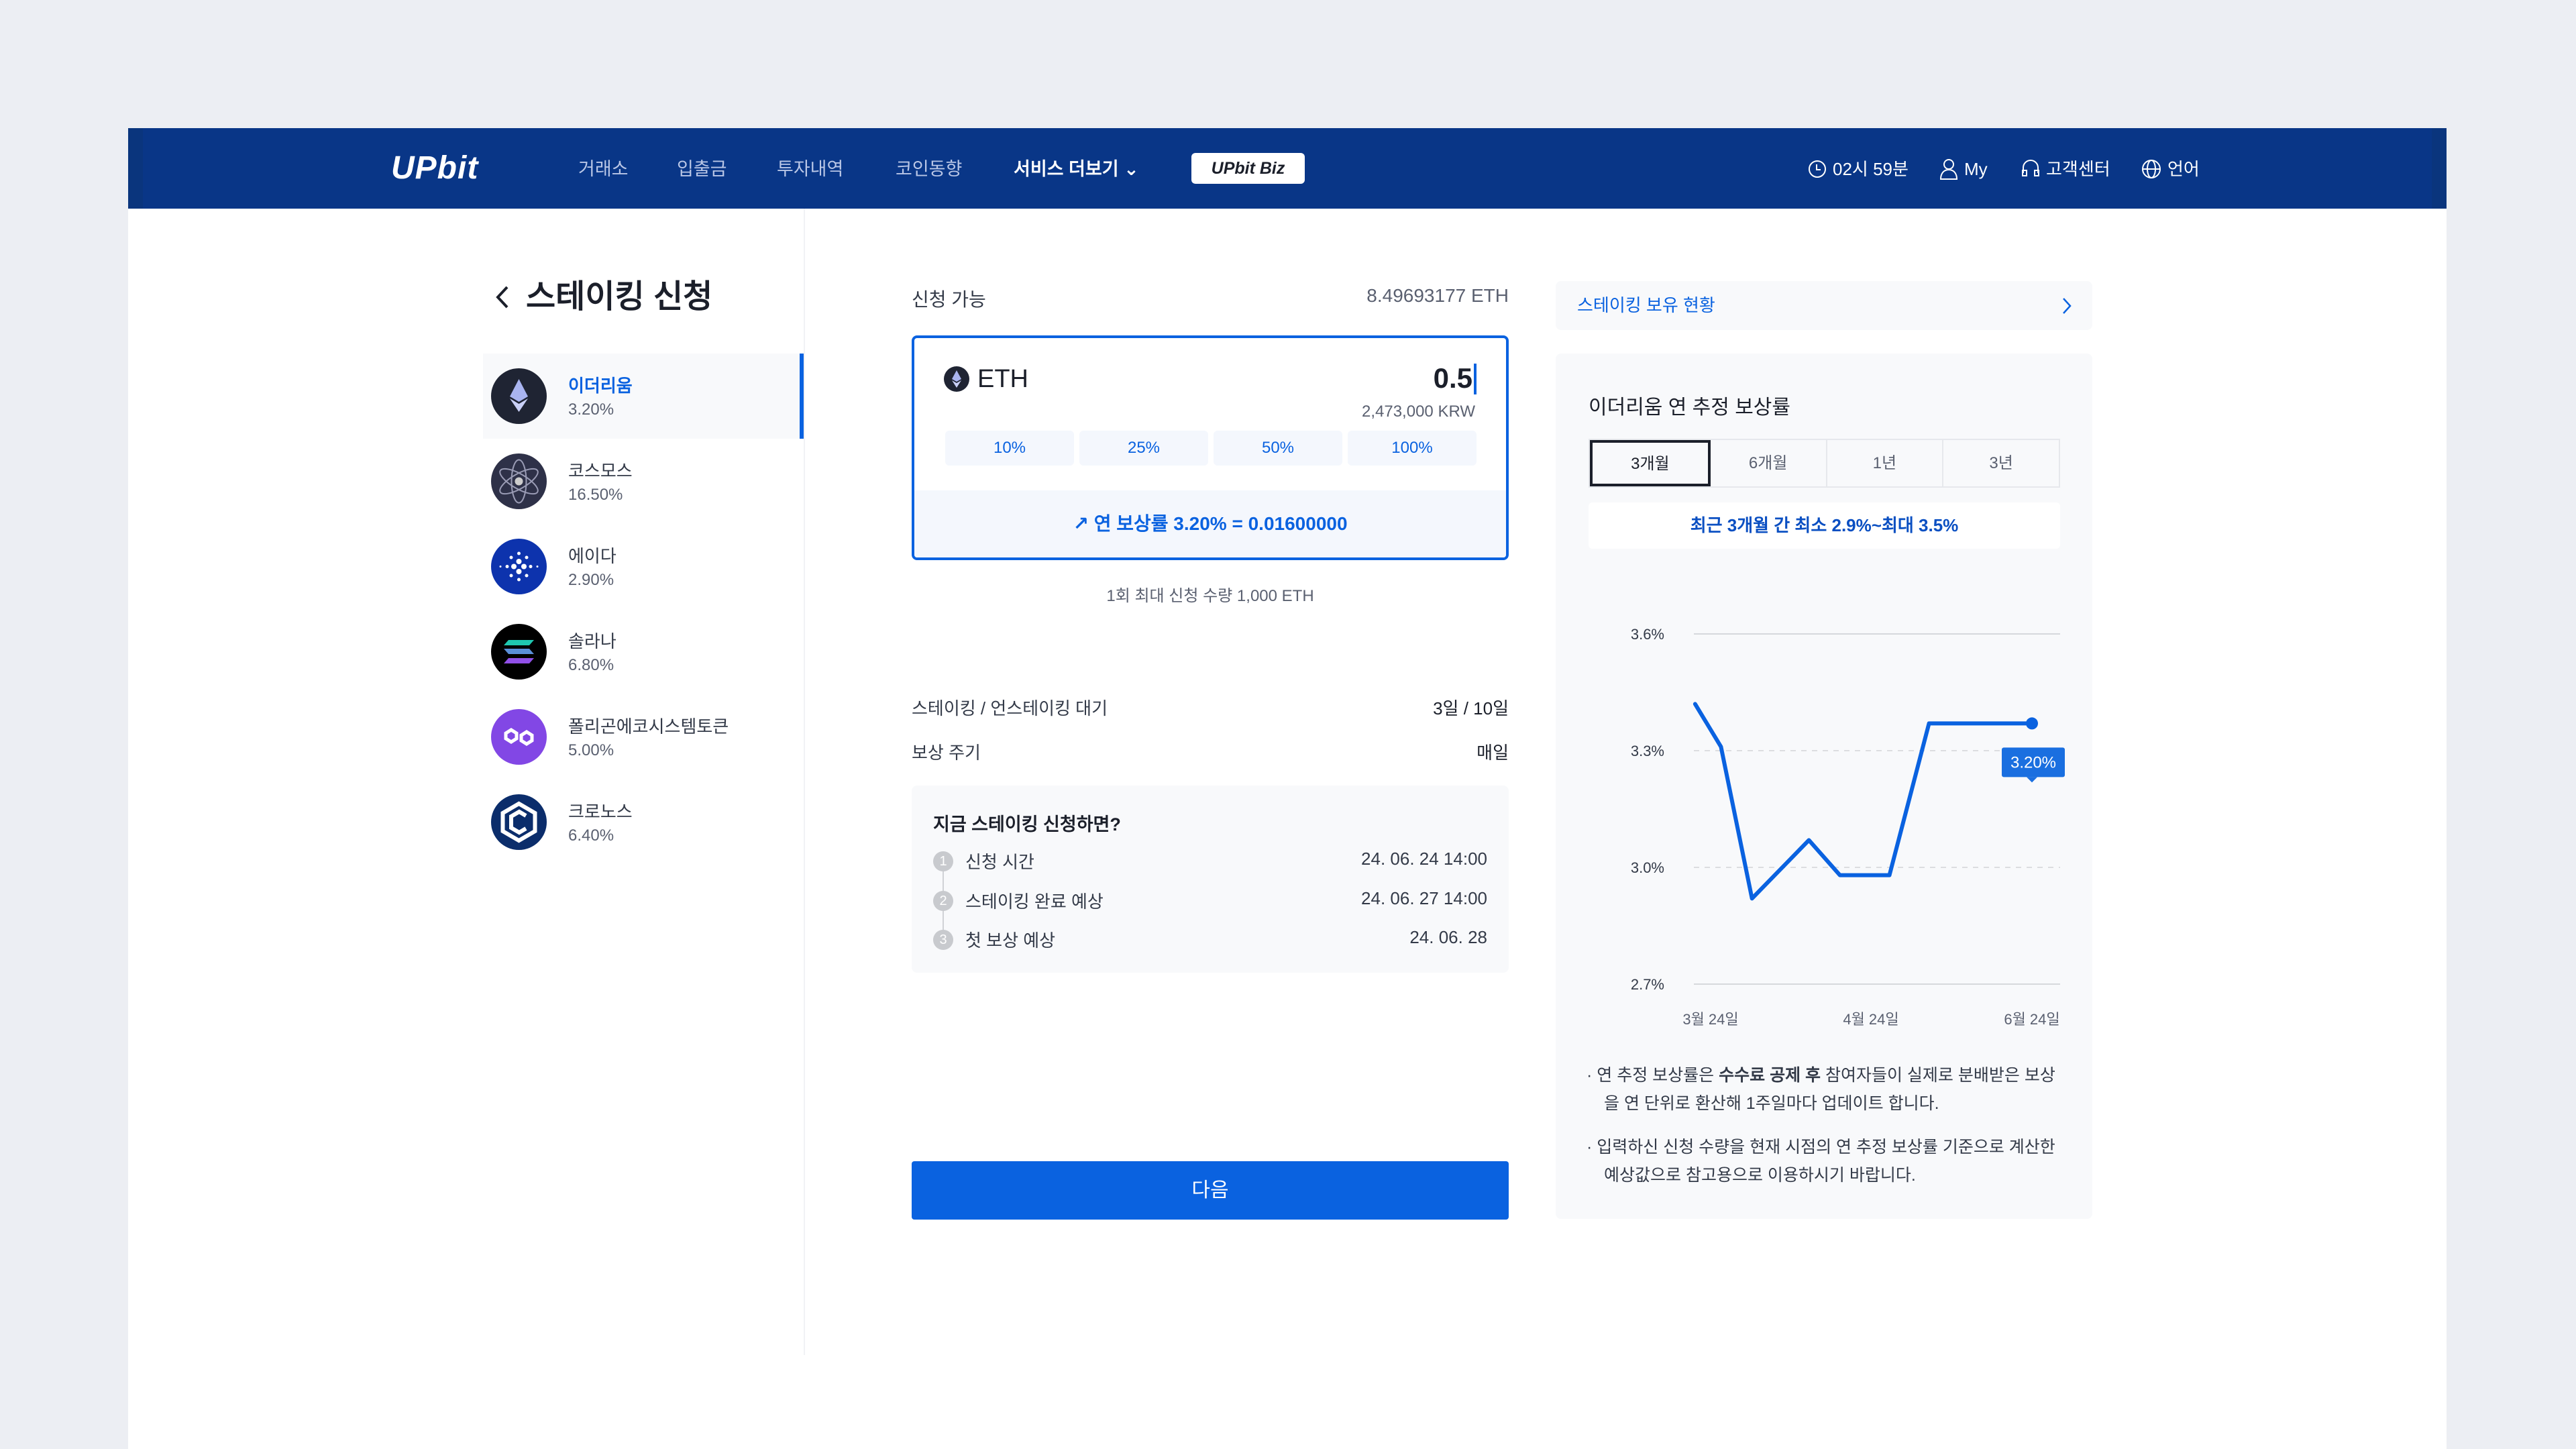 This screenshot has height=1449, width=2576. I want to click on period-tabs: 3개월 6개월 1년 3년, so click(1824, 463).